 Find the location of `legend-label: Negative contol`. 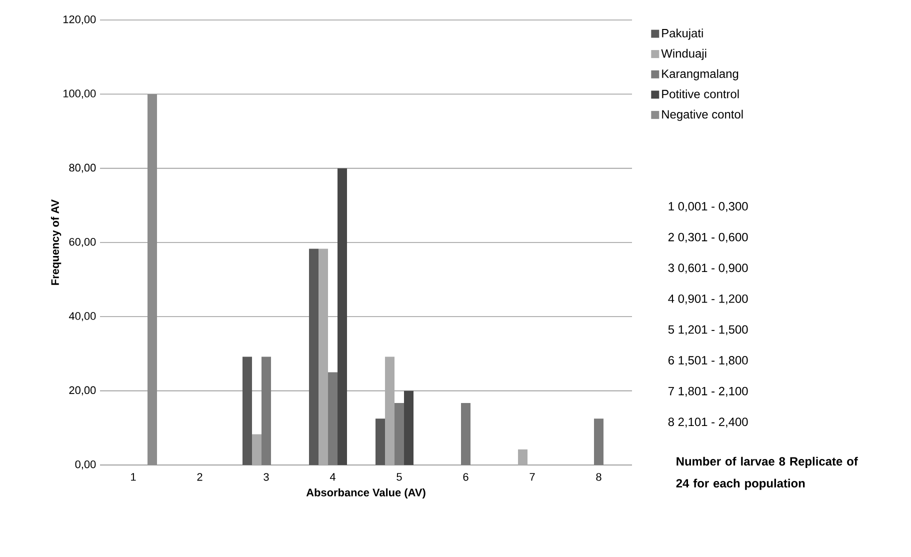

legend-label: Negative contol is located at coordinates (702, 115).